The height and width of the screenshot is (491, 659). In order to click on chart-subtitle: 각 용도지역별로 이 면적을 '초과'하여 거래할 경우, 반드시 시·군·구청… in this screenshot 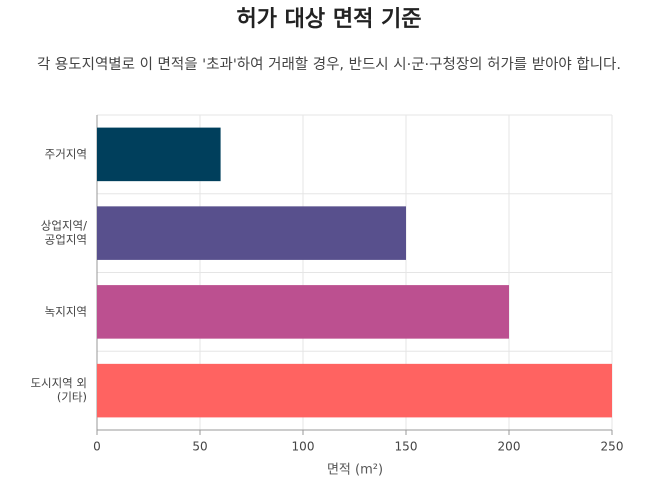, I will do `click(329, 64)`.